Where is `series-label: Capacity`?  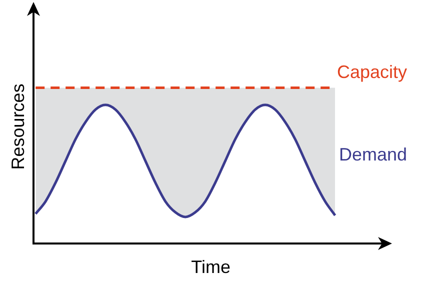 series-label: Capacity is located at coordinates (371, 72).